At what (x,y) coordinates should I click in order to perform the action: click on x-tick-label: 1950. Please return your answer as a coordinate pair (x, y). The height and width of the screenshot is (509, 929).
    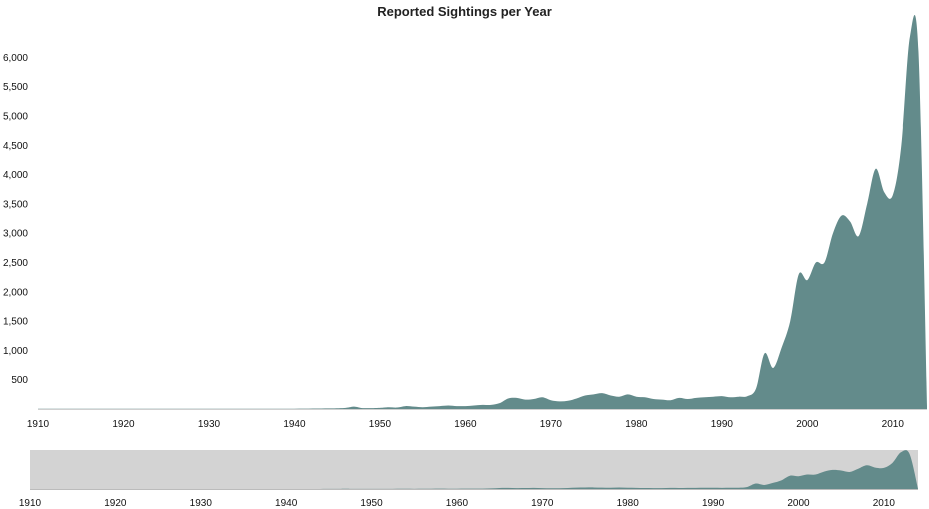
    Looking at the image, I should click on (380, 424).